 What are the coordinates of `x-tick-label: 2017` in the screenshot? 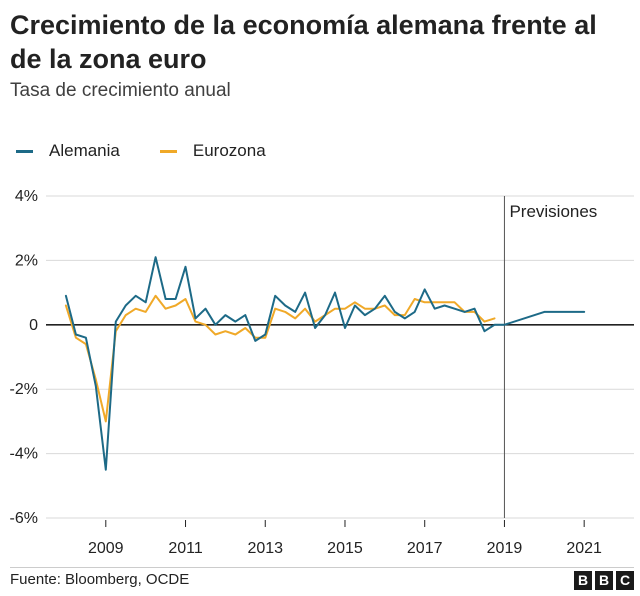 It's located at (425, 548).